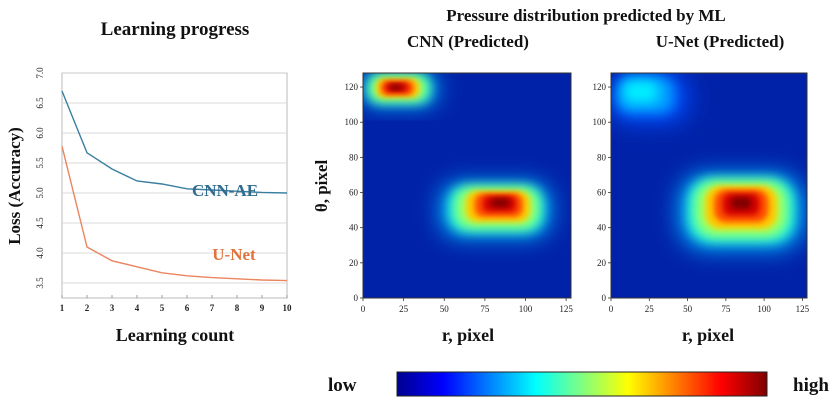  Describe the element at coordinates (342, 385) in the screenshot. I see `colorbar-low-label: low` at that location.